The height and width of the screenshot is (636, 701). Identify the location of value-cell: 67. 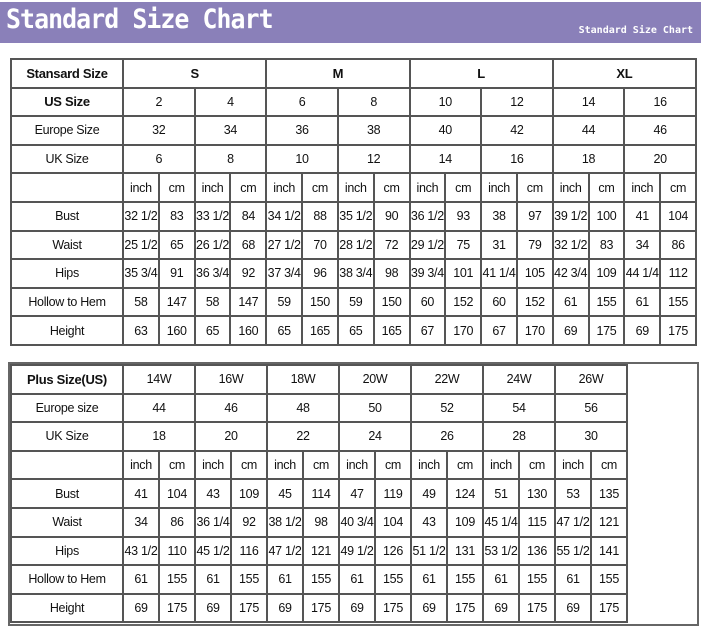
(427, 330).